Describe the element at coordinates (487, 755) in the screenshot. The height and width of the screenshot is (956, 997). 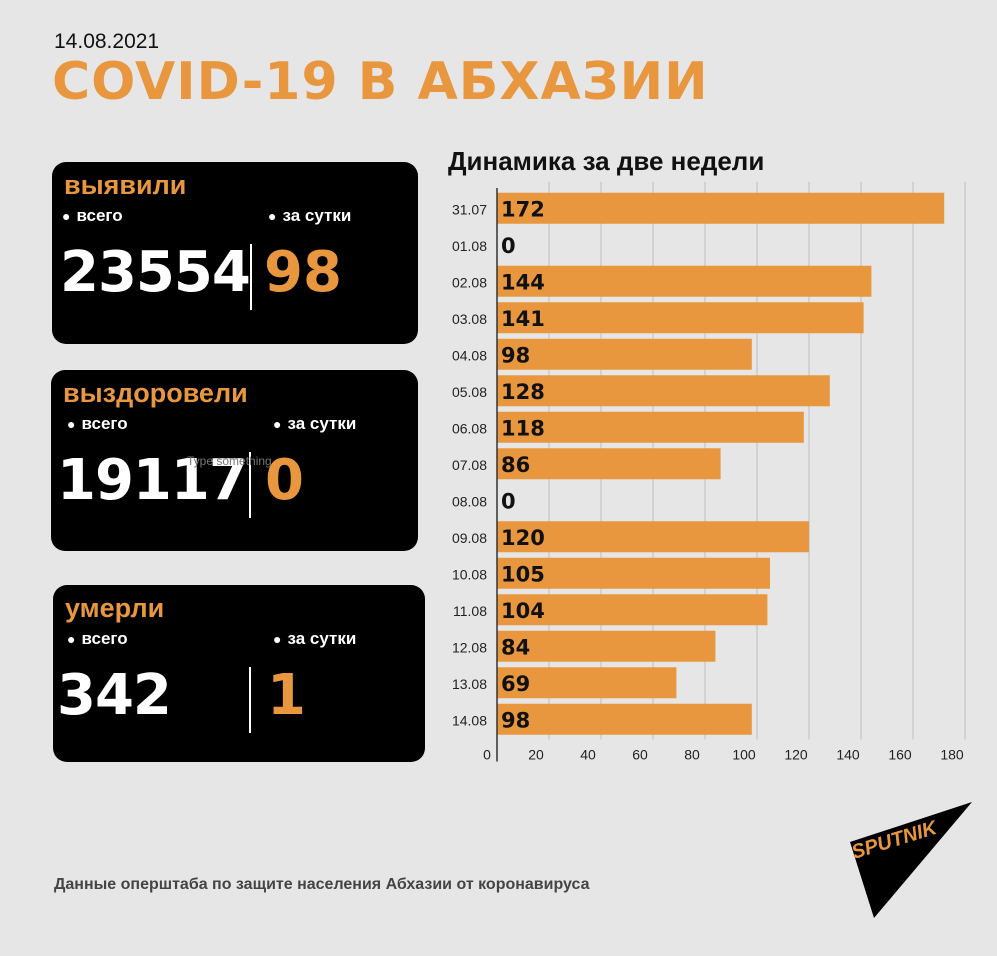
I see `x-tick-label: 0` at that location.